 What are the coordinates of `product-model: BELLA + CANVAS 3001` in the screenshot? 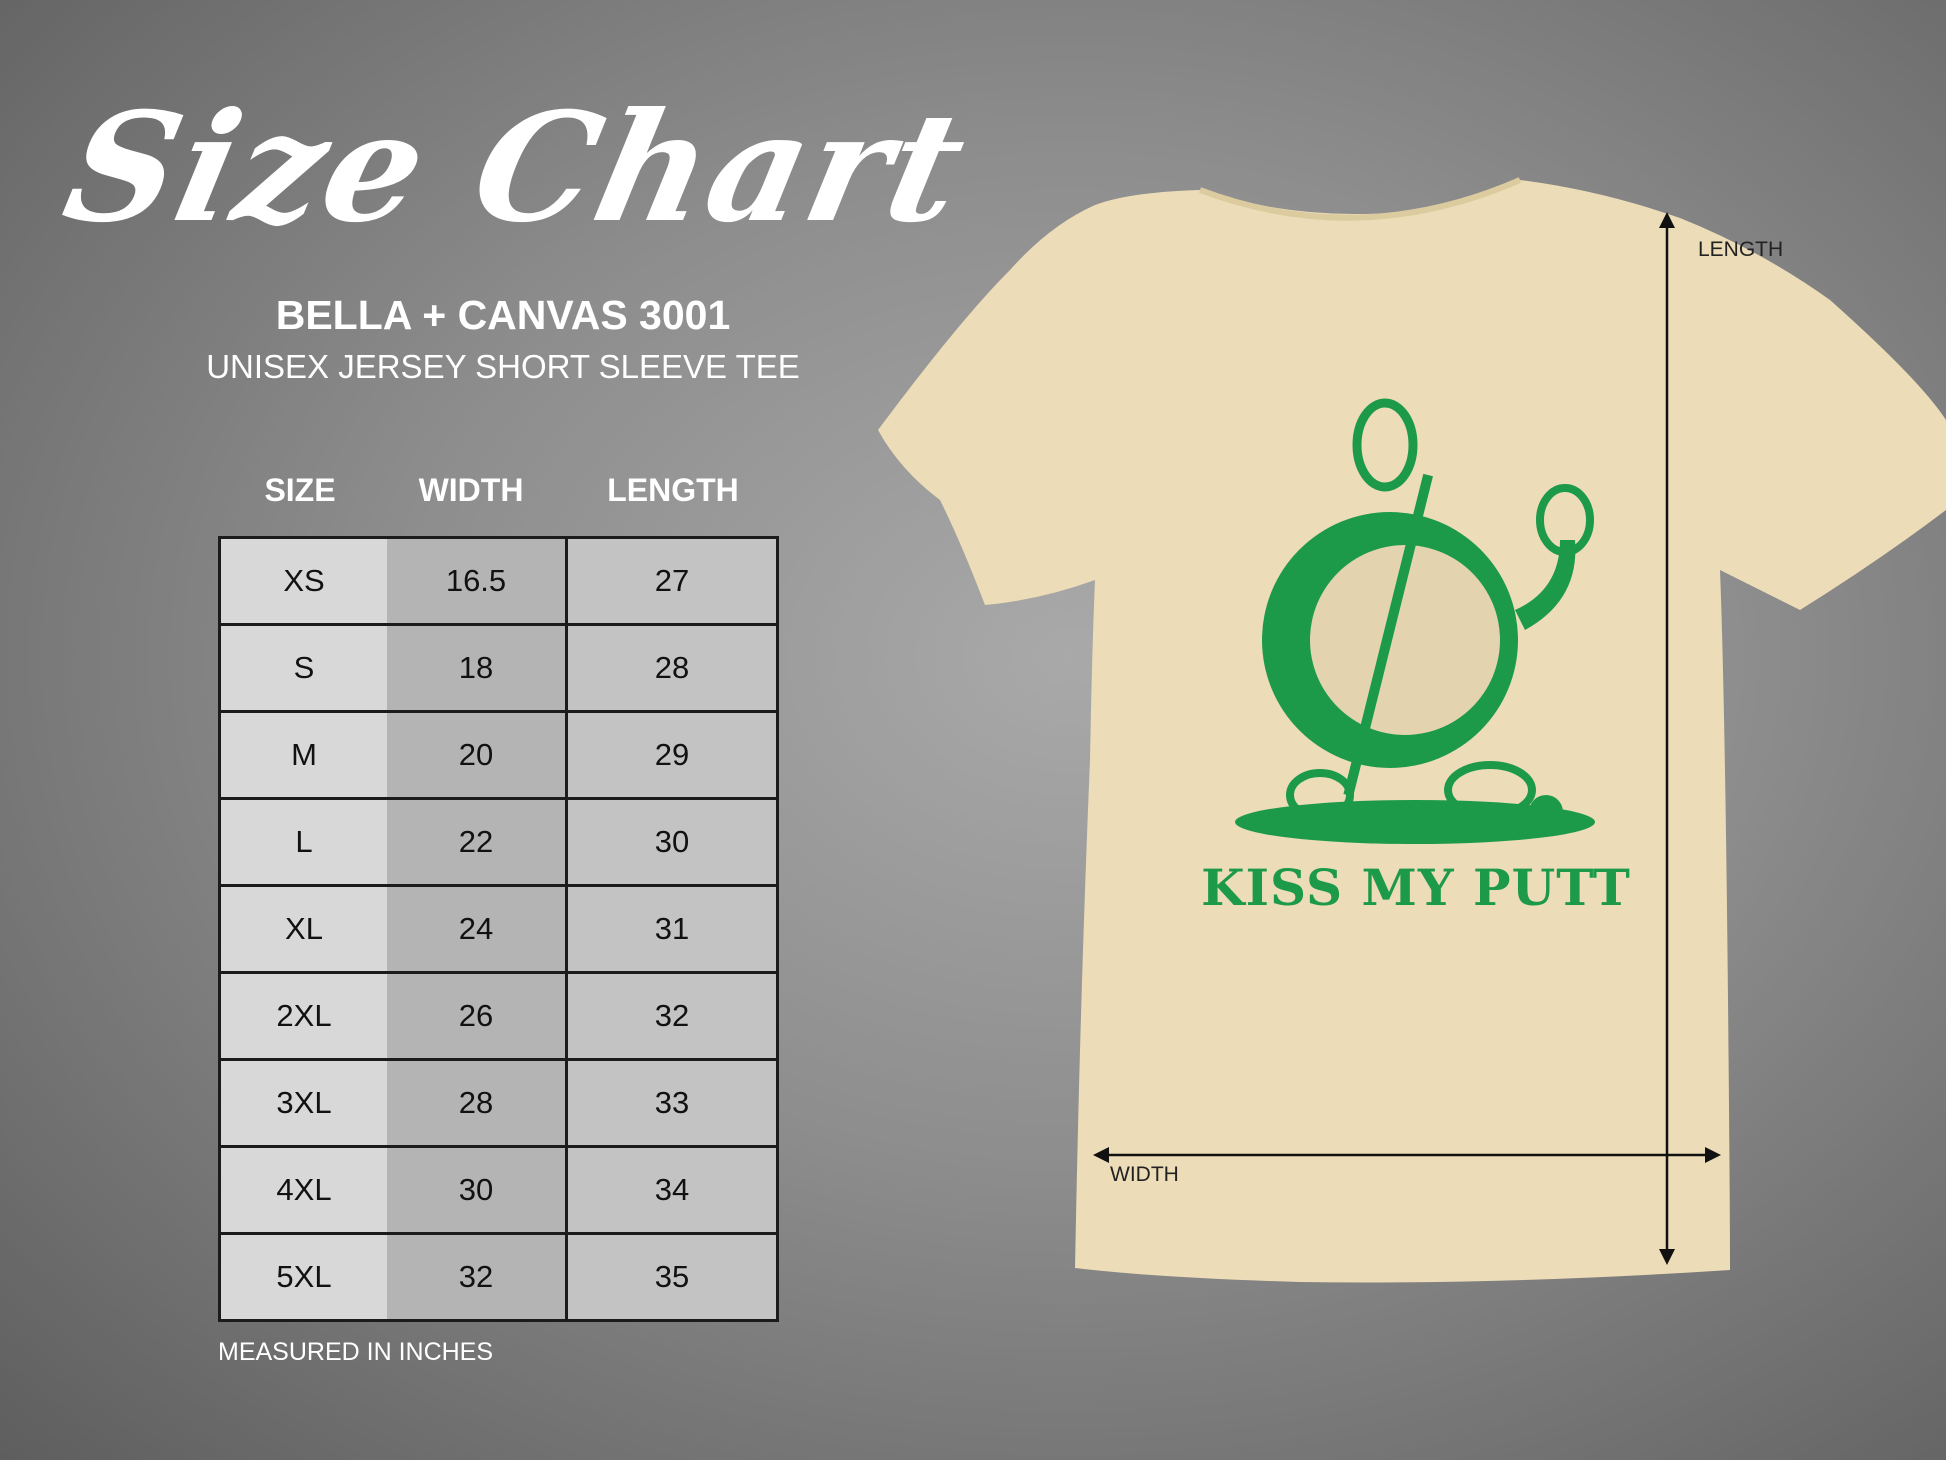 It's located at (503, 315).